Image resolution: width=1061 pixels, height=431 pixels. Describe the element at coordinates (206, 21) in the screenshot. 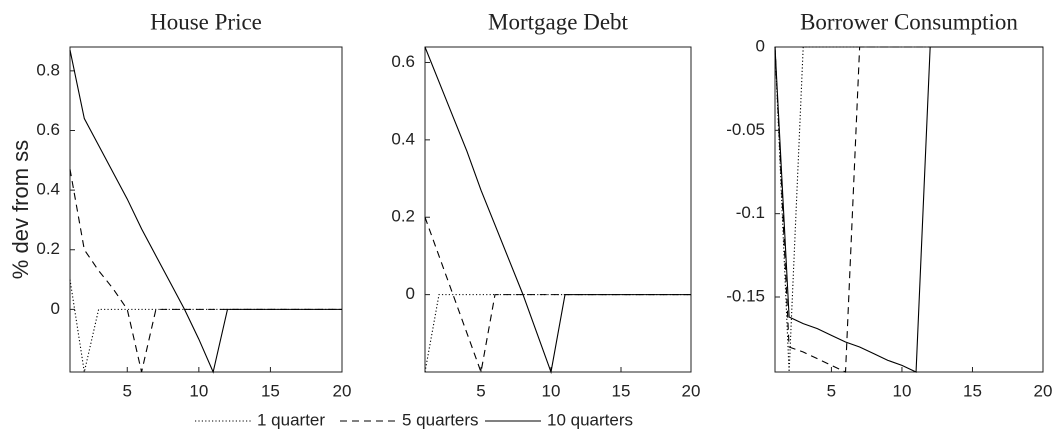

I see `chart-title: House Price` at that location.